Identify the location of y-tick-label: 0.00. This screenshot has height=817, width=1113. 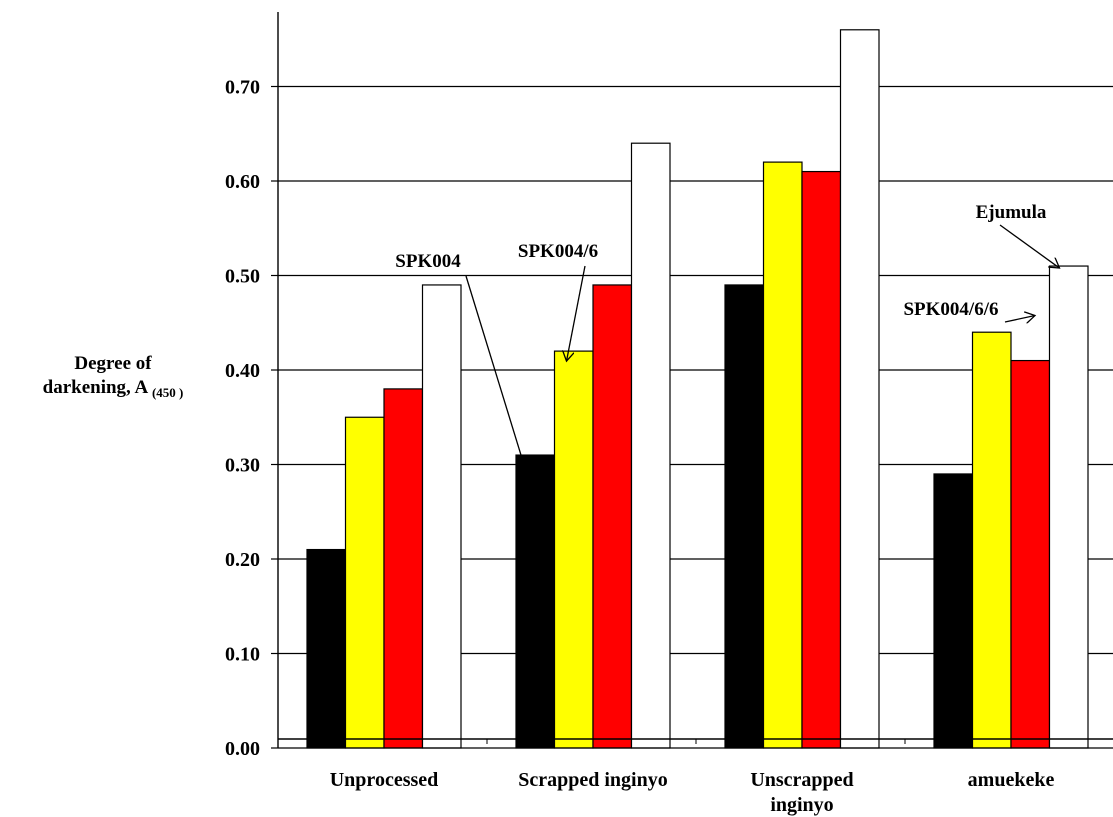
(242, 749).